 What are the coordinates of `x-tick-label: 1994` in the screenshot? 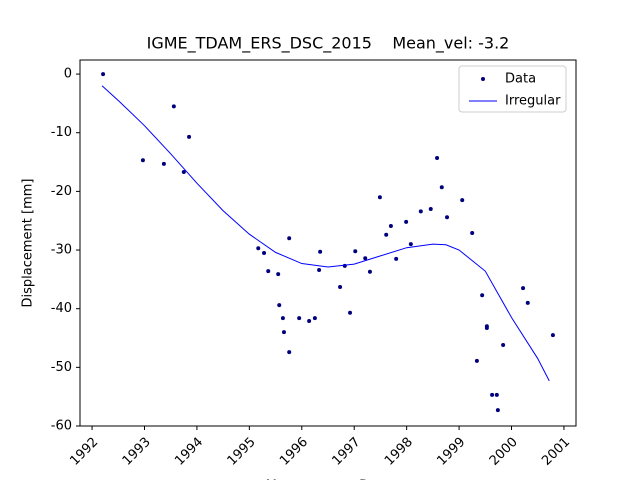 It's located at (189, 452).